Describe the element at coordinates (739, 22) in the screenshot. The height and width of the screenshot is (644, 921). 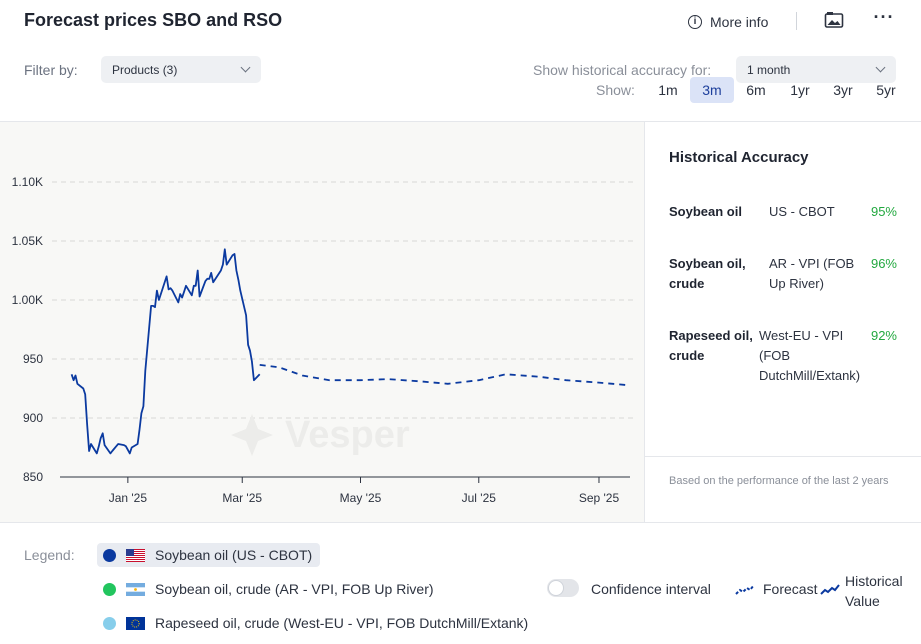
I see `more-info-label: More info` at that location.